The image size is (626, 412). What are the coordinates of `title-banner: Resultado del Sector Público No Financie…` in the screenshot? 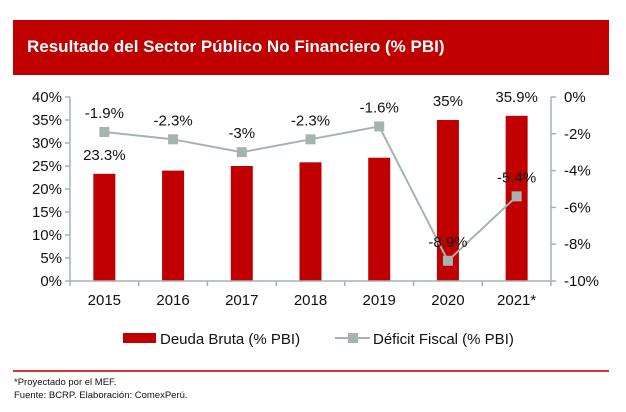 It's located at (311, 47).